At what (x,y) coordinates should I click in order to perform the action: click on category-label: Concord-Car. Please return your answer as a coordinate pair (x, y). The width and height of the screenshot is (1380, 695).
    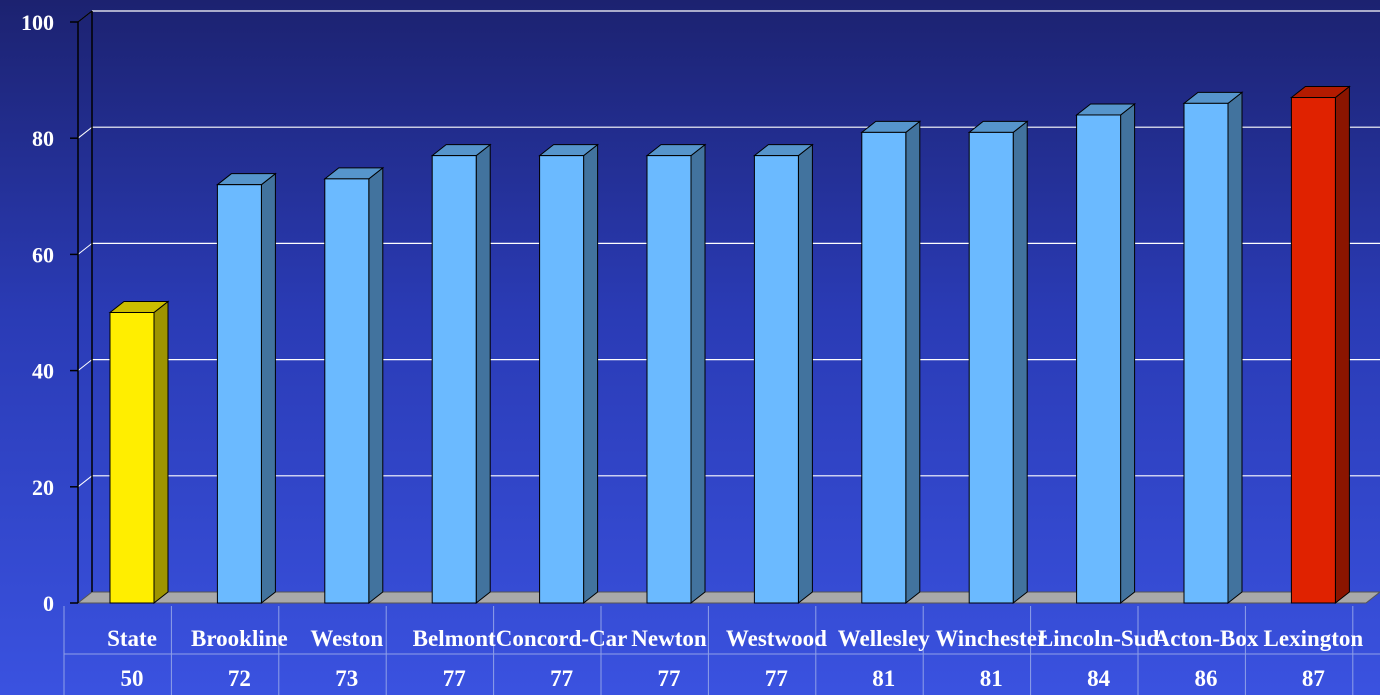
    Looking at the image, I should click on (562, 638).